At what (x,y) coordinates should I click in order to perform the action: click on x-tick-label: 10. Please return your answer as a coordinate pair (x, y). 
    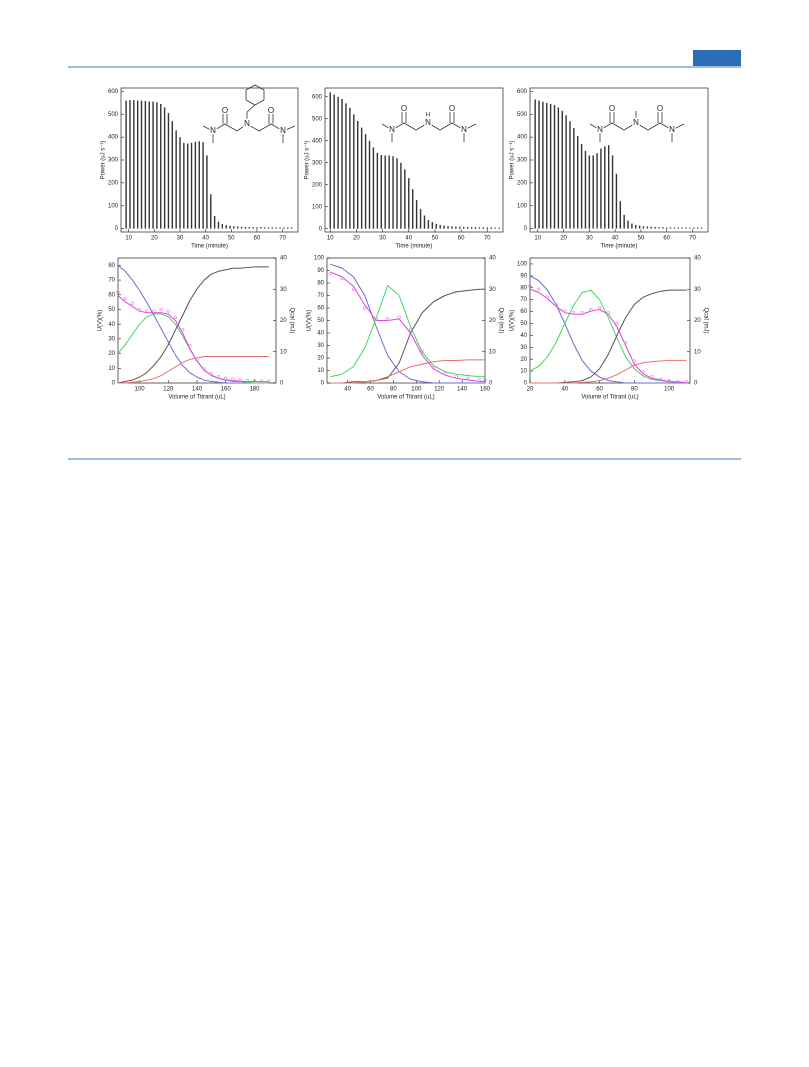
    Looking at the image, I should click on (537, 239).